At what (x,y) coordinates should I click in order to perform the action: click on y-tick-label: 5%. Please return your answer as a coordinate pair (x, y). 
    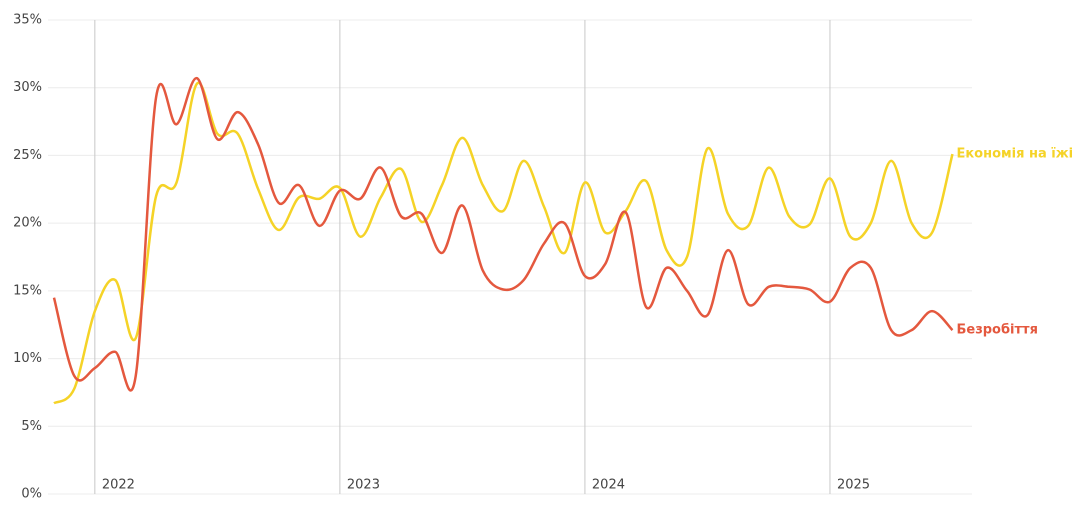
    Looking at the image, I should click on (31, 426).